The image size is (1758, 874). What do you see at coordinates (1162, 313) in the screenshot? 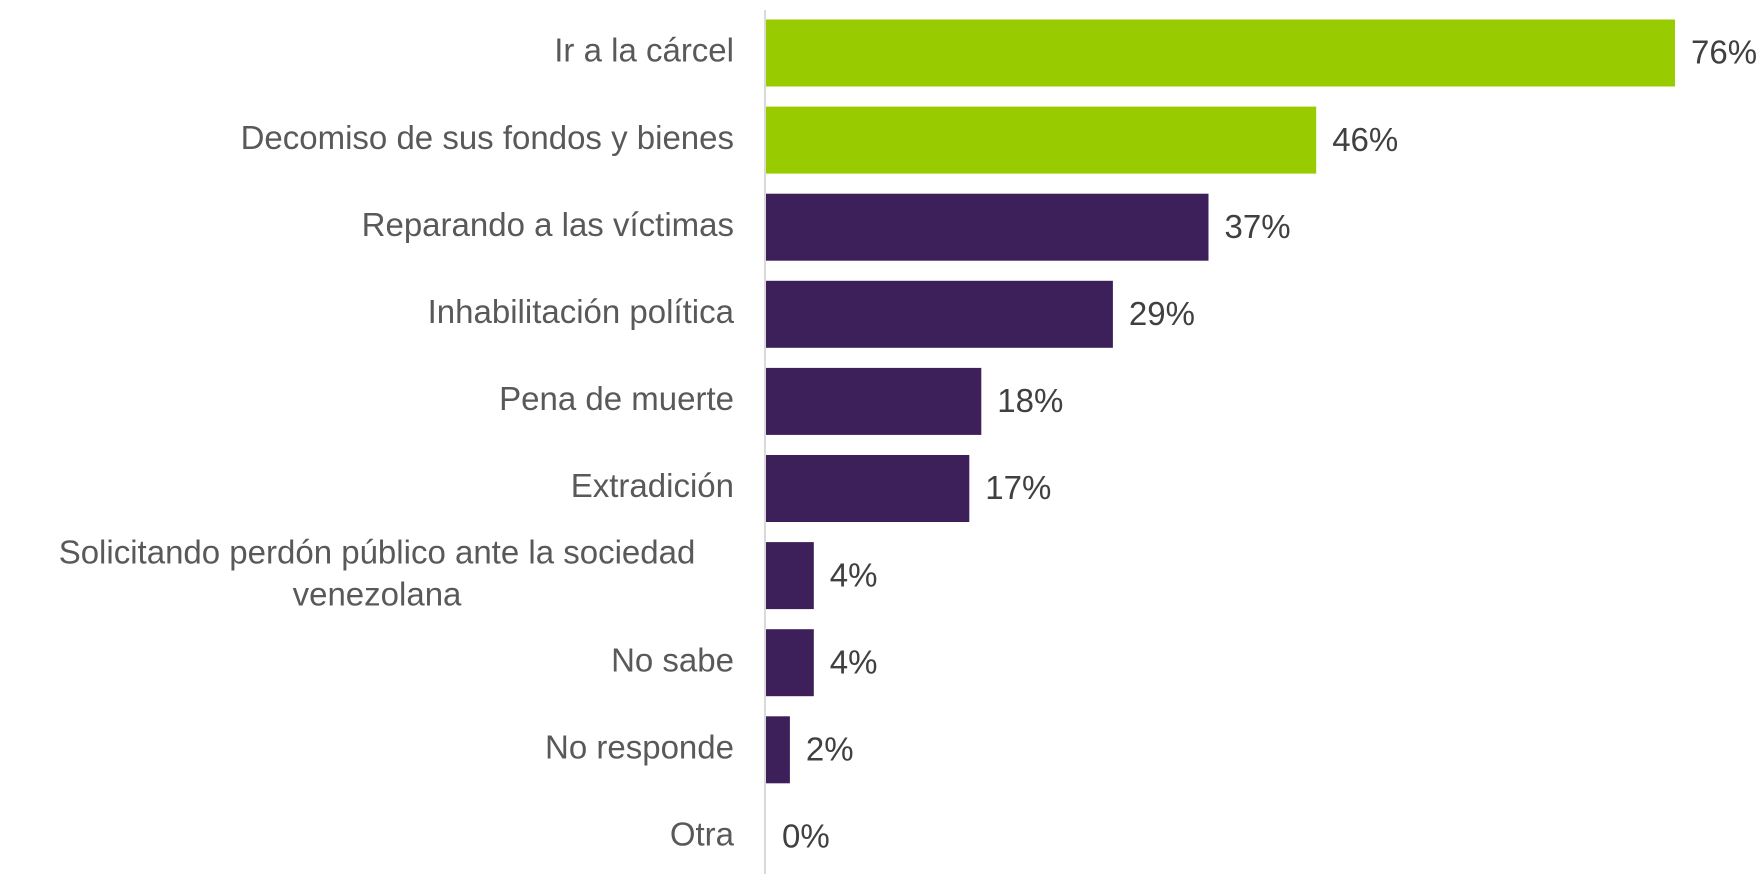
I see `value-label: 29%` at bounding box center [1162, 313].